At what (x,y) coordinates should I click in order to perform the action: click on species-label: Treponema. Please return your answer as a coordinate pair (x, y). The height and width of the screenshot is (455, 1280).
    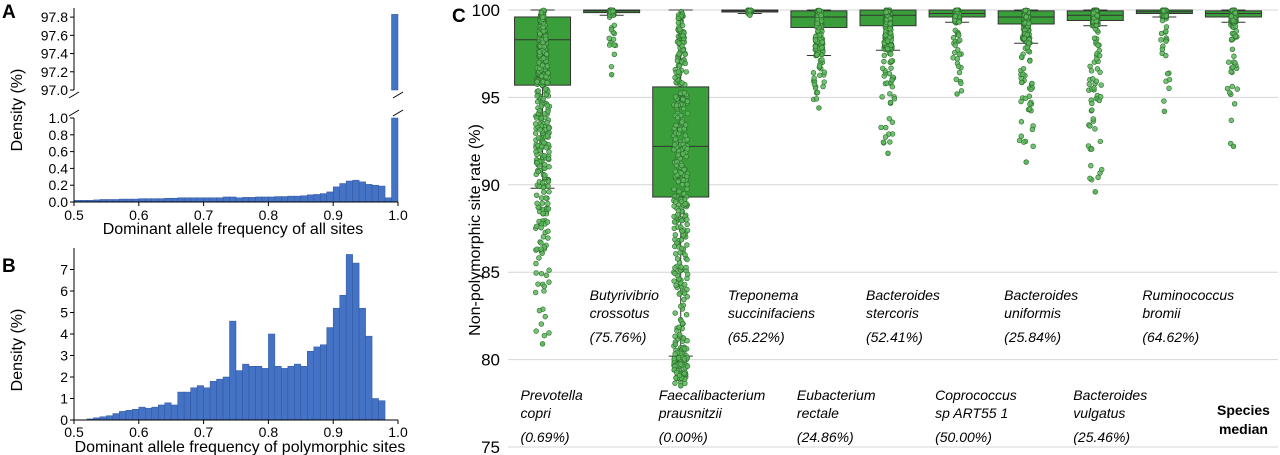
    Looking at the image, I should click on (763, 295).